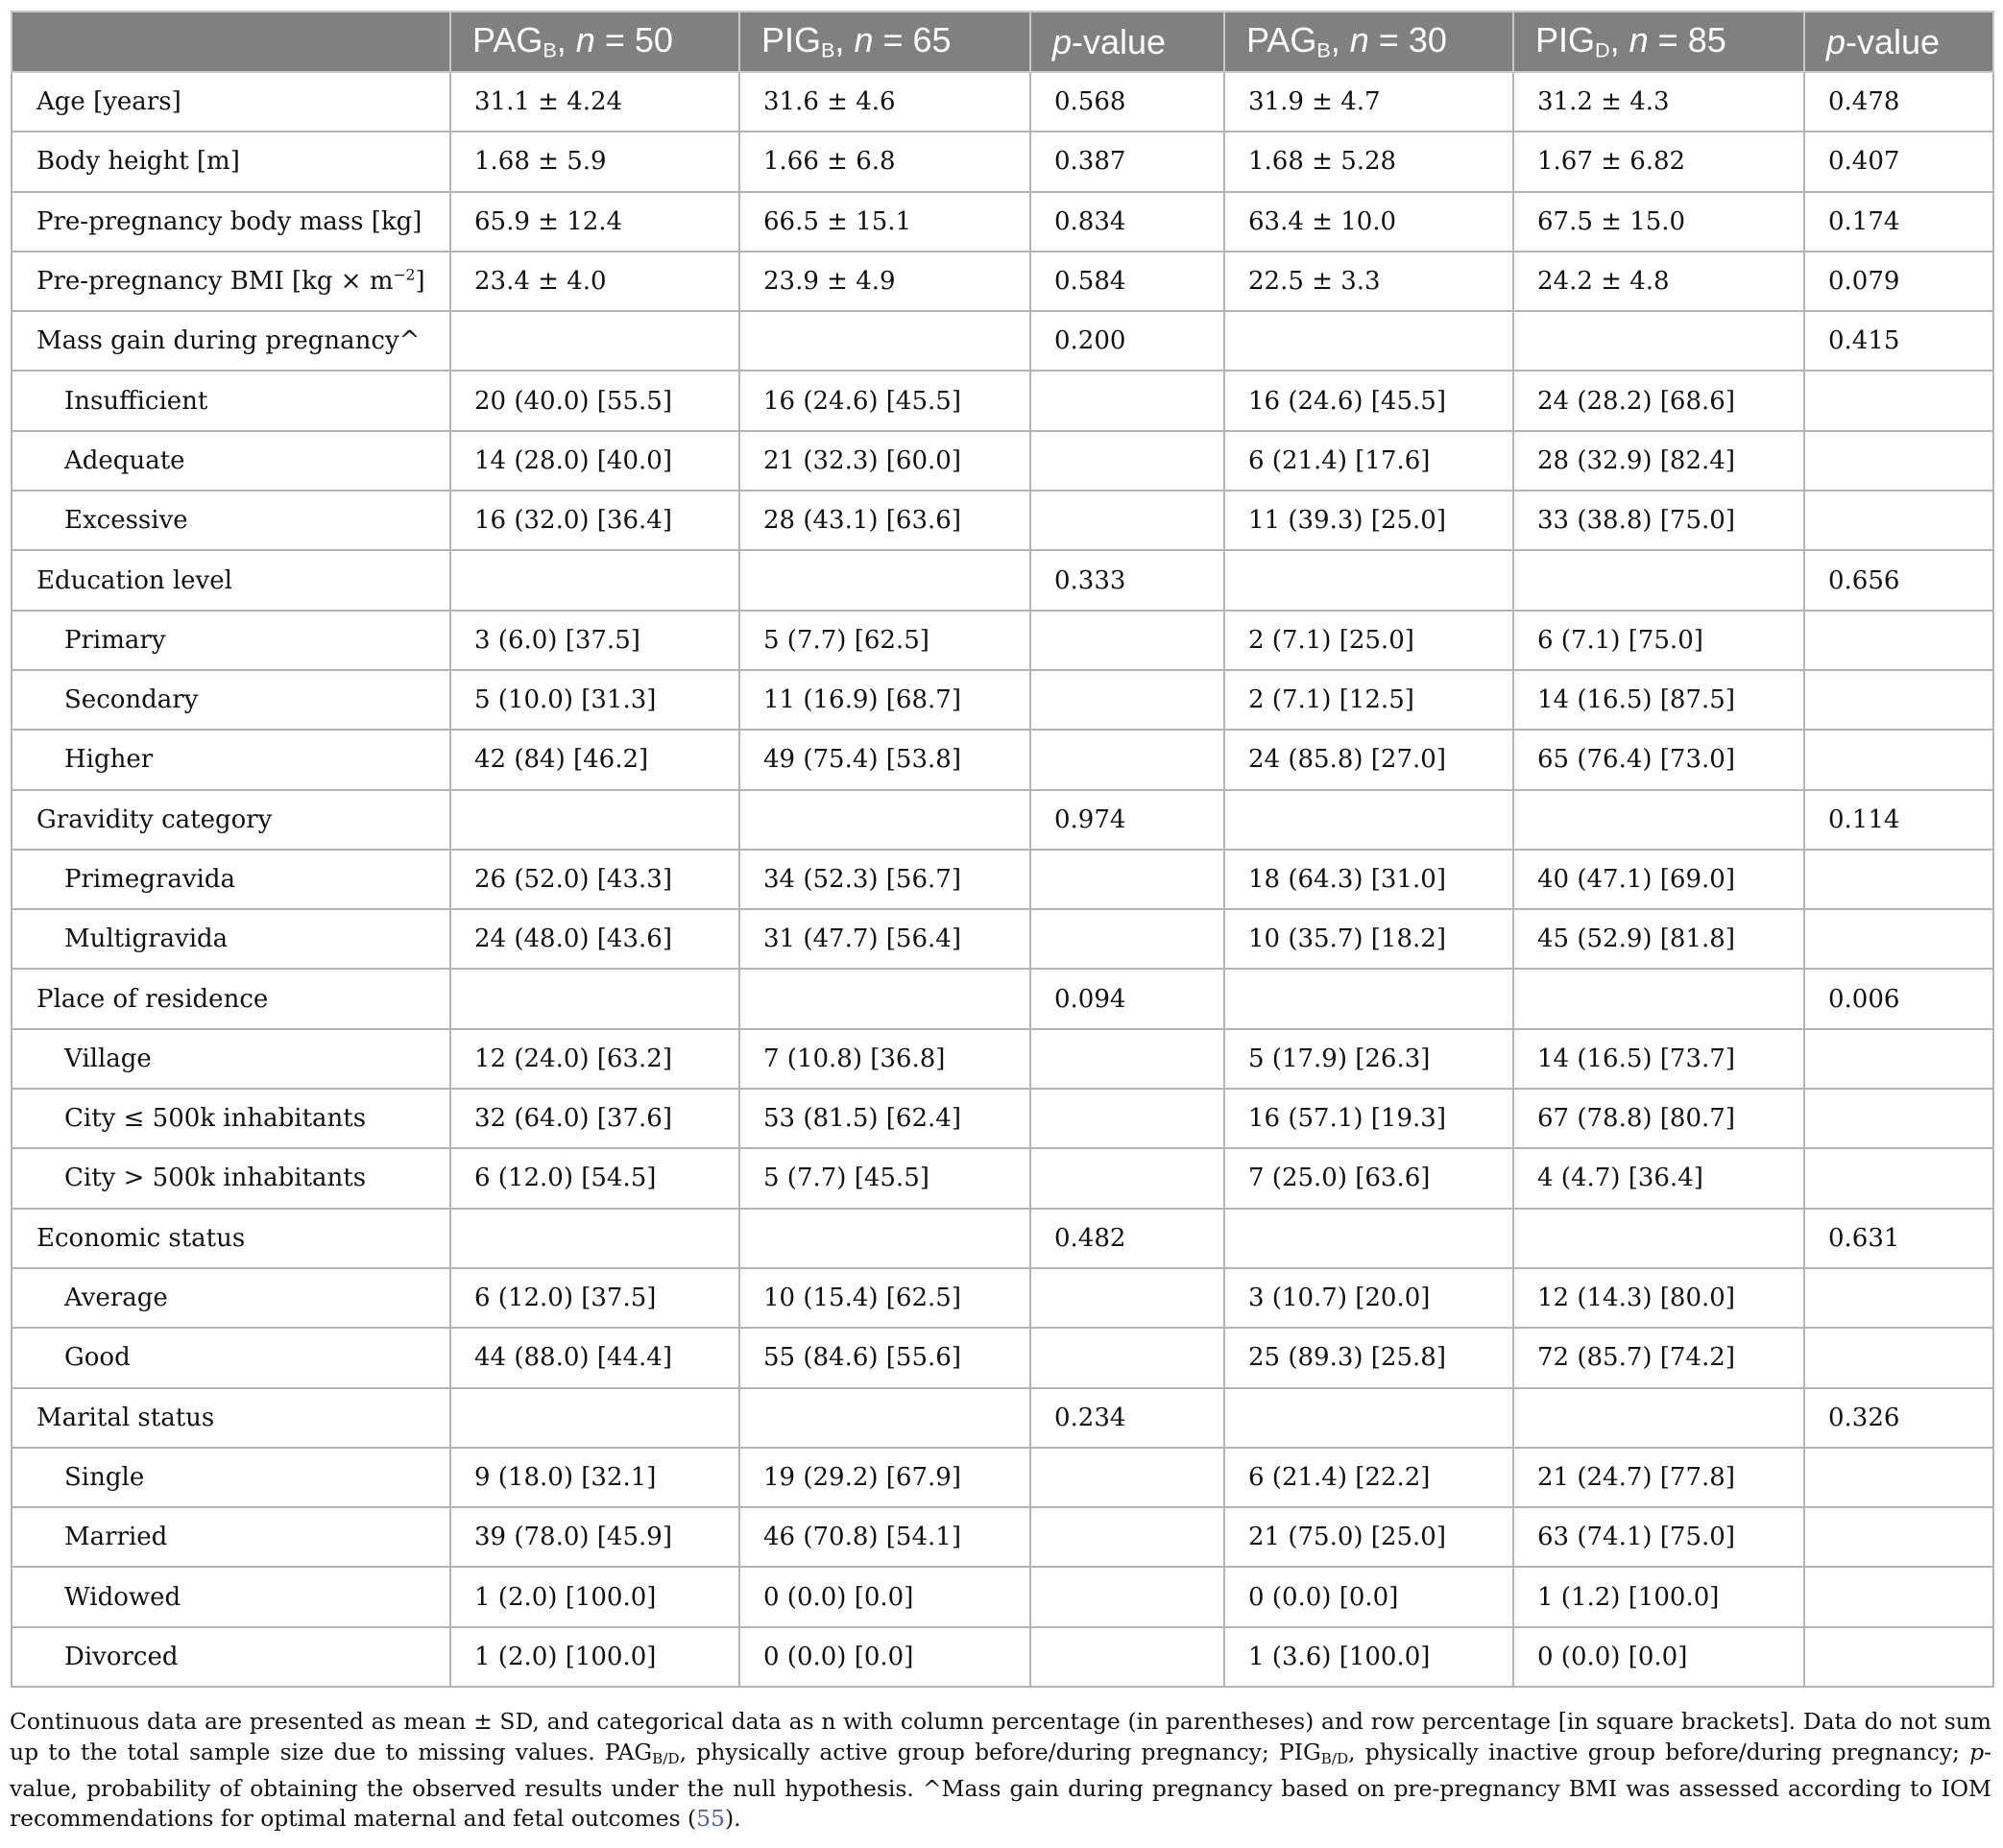 The image size is (2003, 1848). Describe the element at coordinates (594, 939) in the screenshot. I see `value-cell: 24 (48.0) [43.6]` at that location.